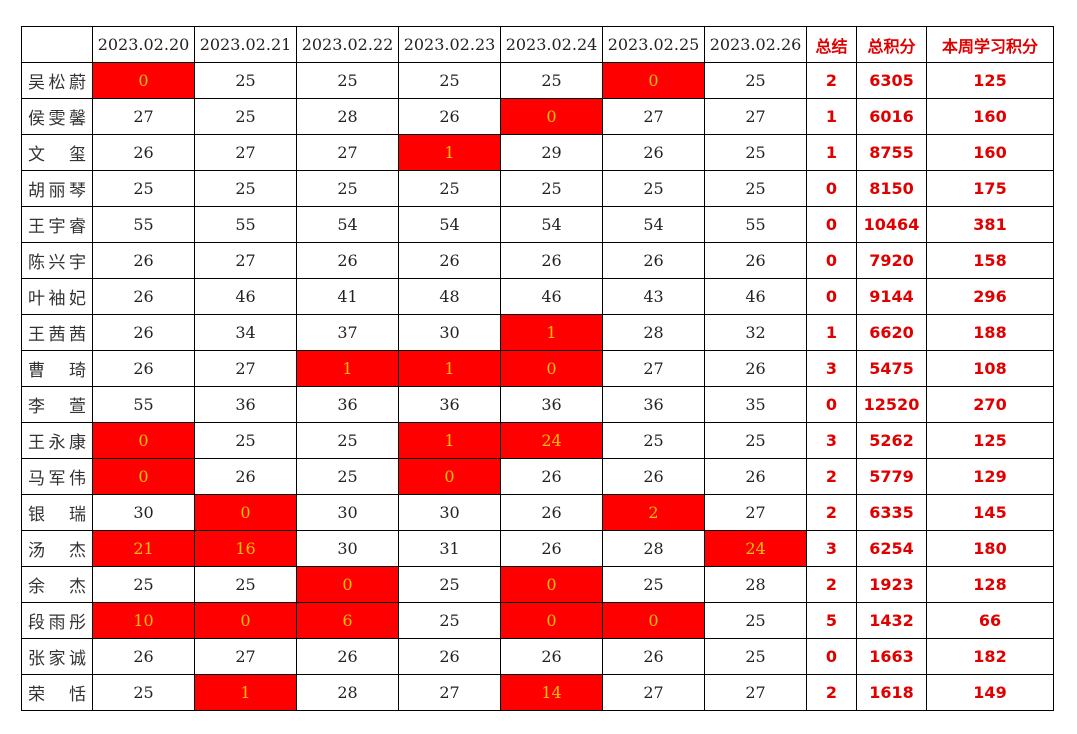 Image resolution: width=1077 pixels, height=734 pixels. What do you see at coordinates (537, 404) in the screenshot?
I see `table-row: 李萱 55 36 36 36 36 36 35 0 12520 270` at bounding box center [537, 404].